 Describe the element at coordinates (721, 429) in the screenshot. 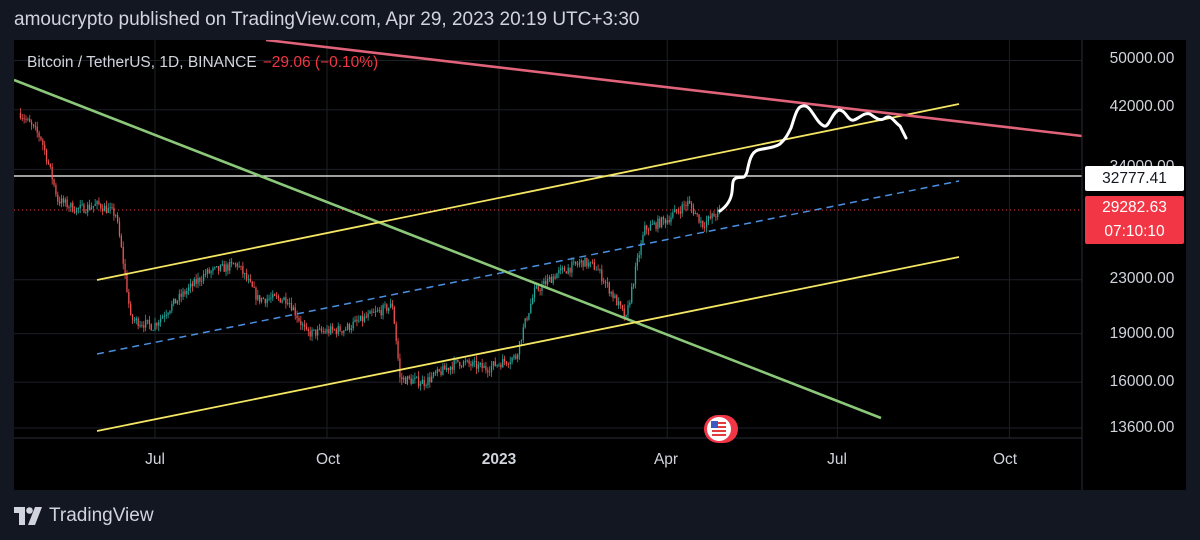

I see `us-flag-icon` at that location.